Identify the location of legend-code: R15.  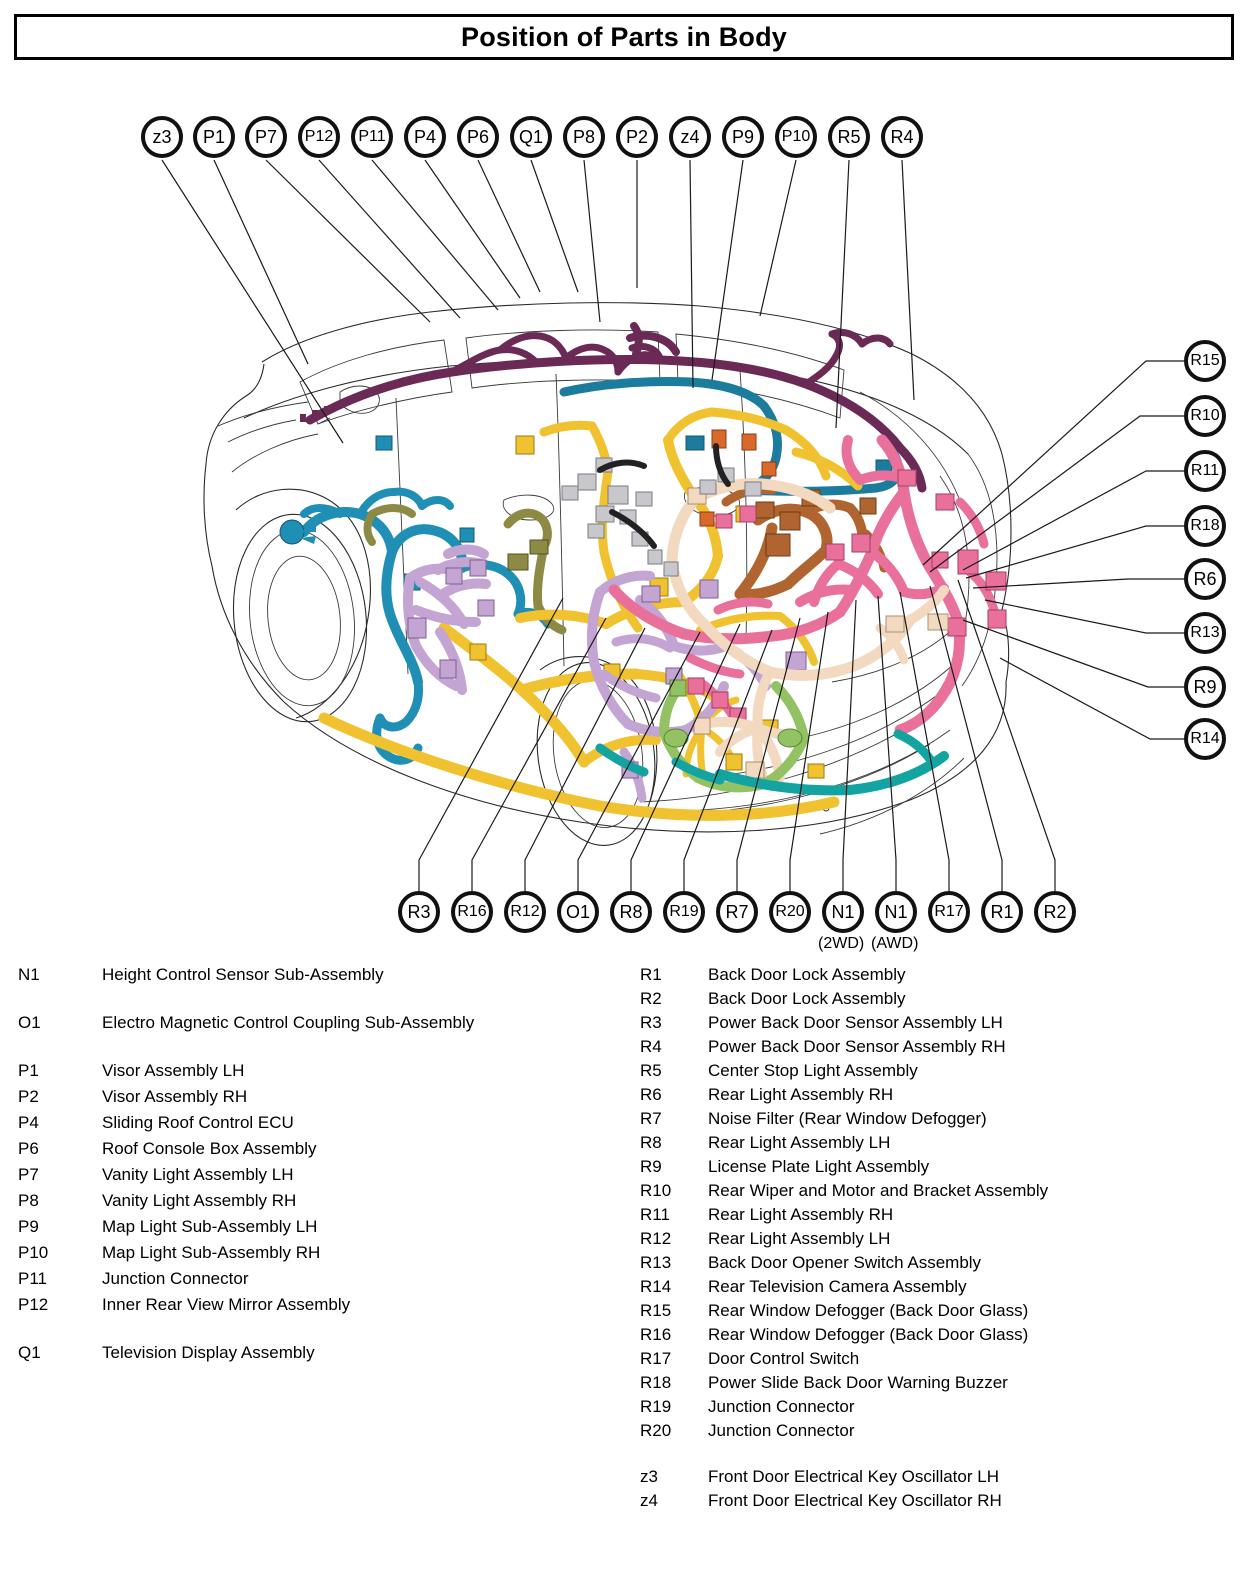
(656, 1310).